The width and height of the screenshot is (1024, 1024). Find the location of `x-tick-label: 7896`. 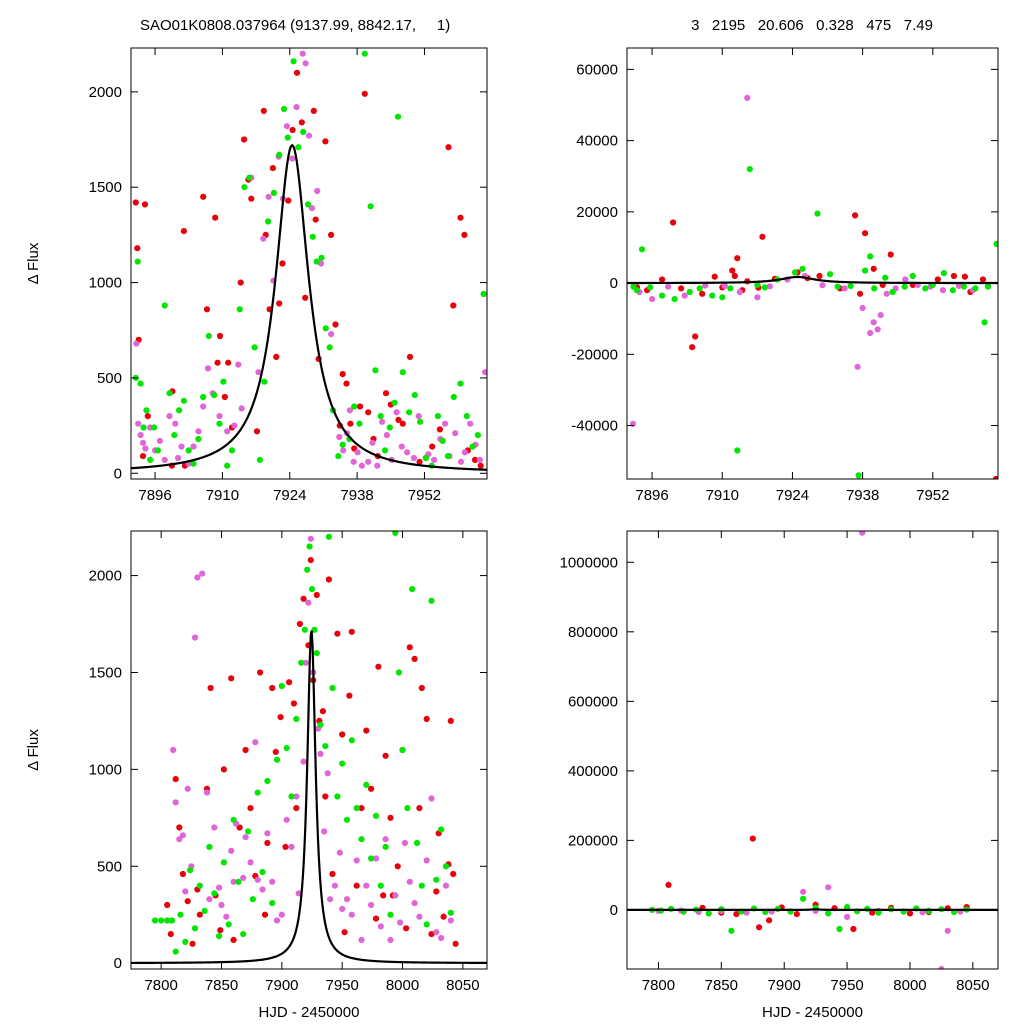

x-tick-label: 7896 is located at coordinates (651, 495).